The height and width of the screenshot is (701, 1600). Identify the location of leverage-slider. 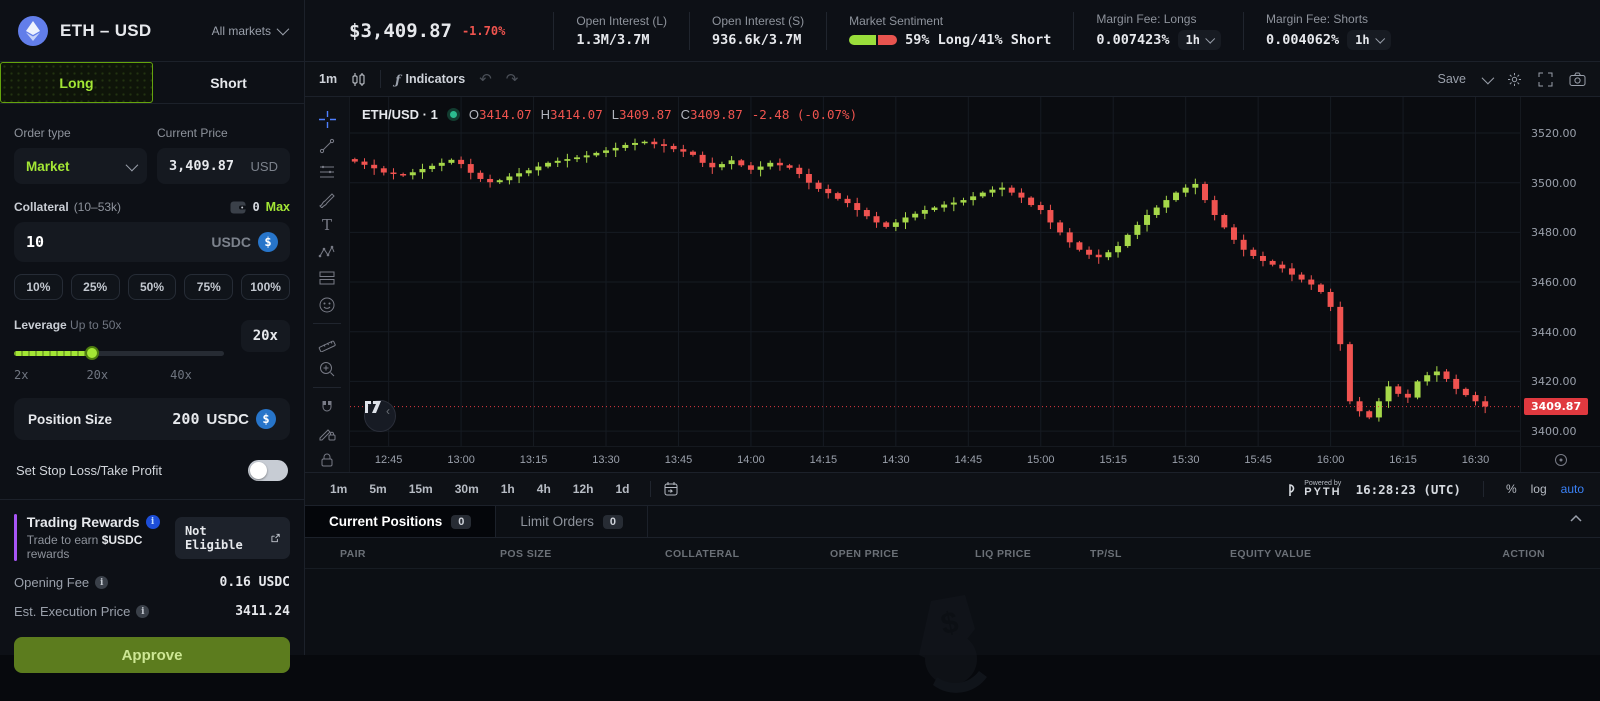
(119, 353).